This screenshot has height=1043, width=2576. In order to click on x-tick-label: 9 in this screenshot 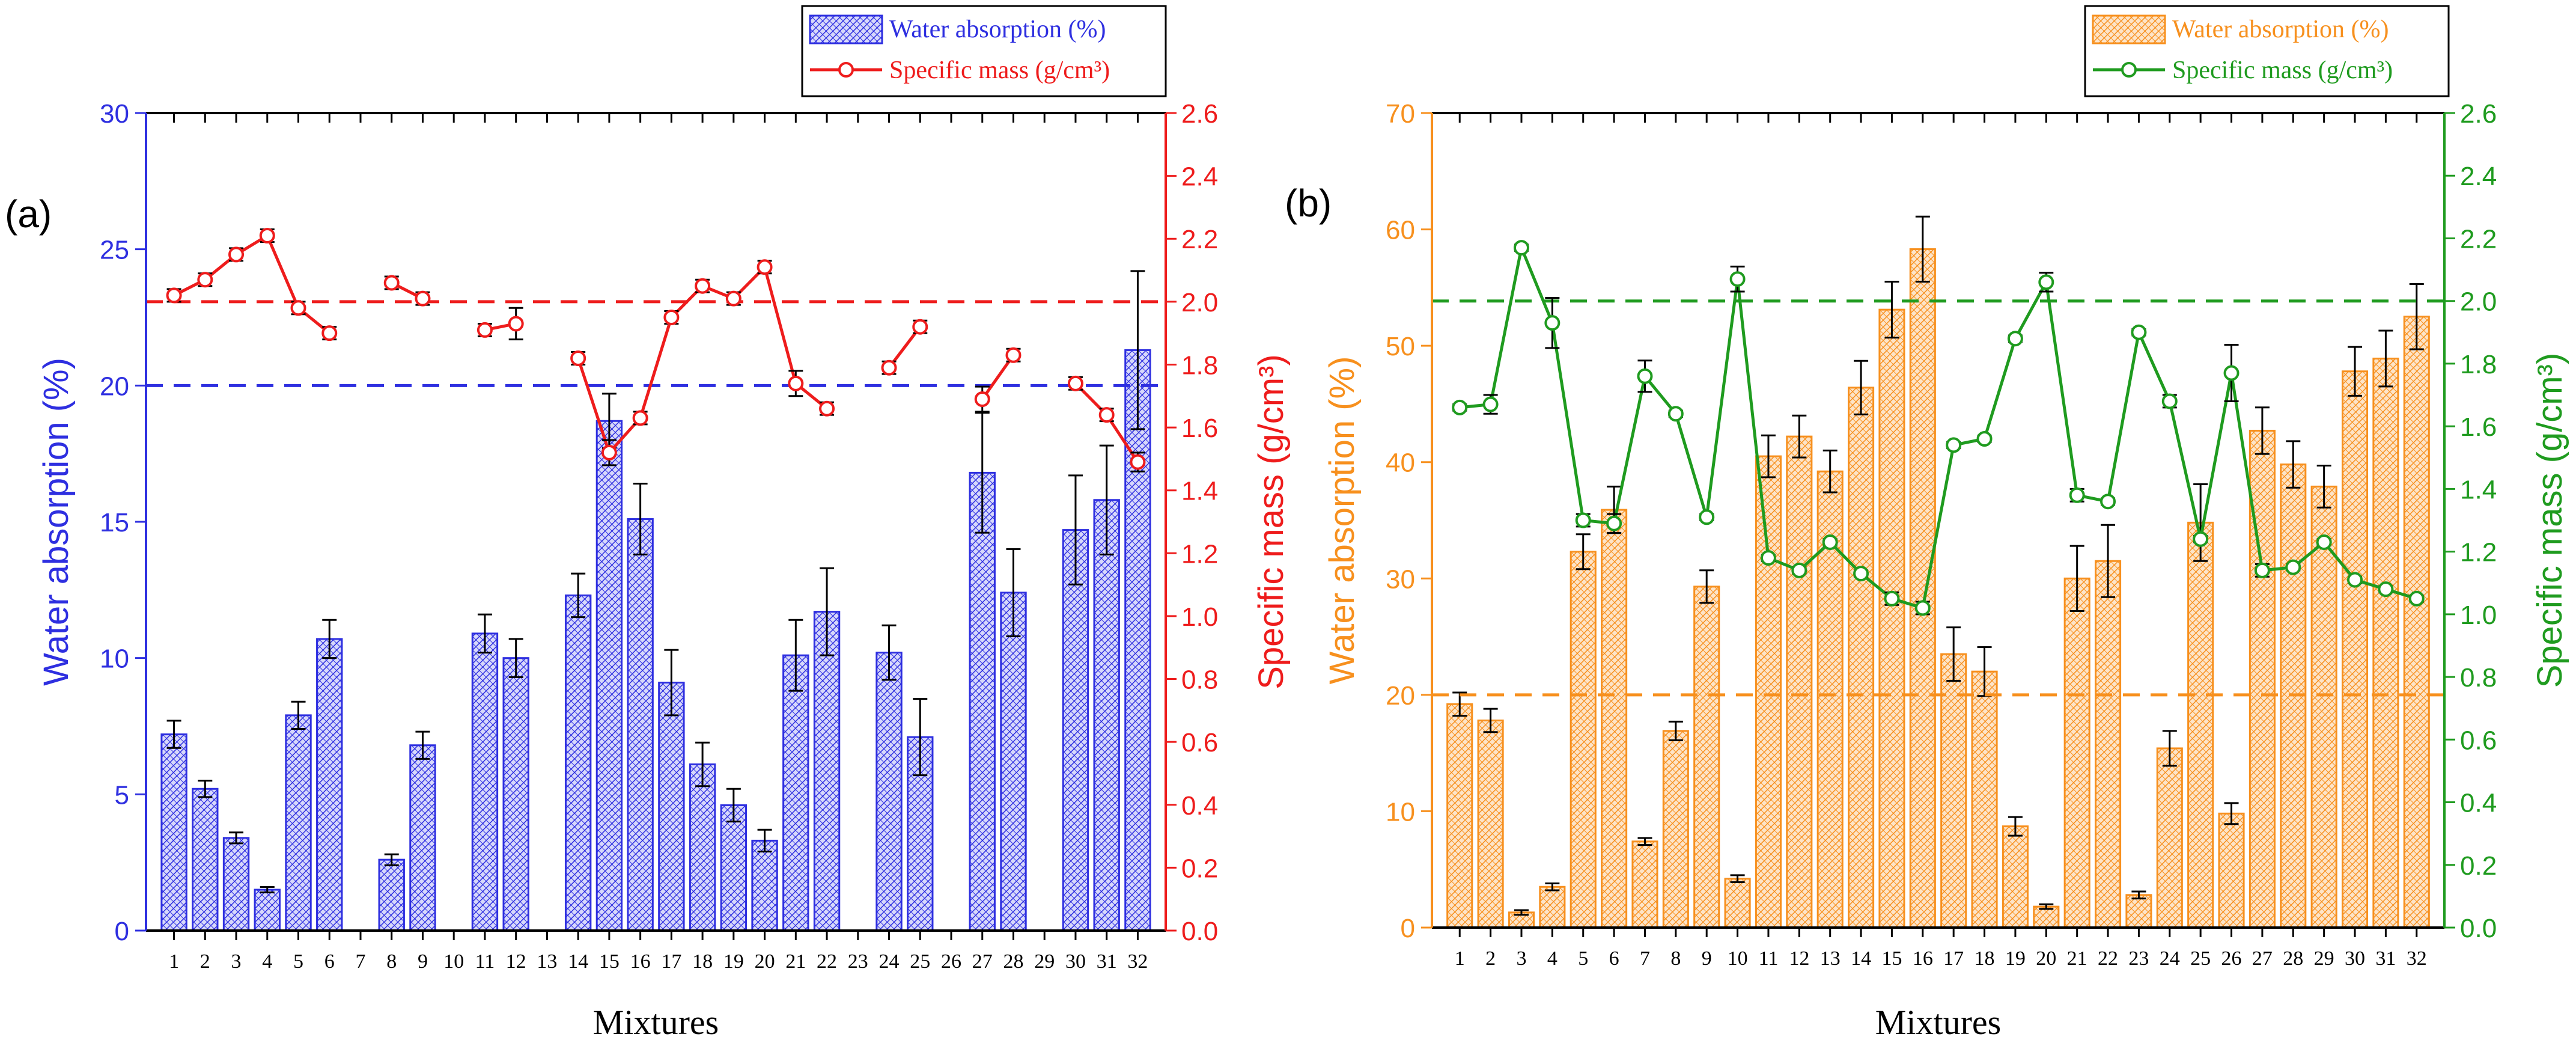, I will do `click(423, 961)`.